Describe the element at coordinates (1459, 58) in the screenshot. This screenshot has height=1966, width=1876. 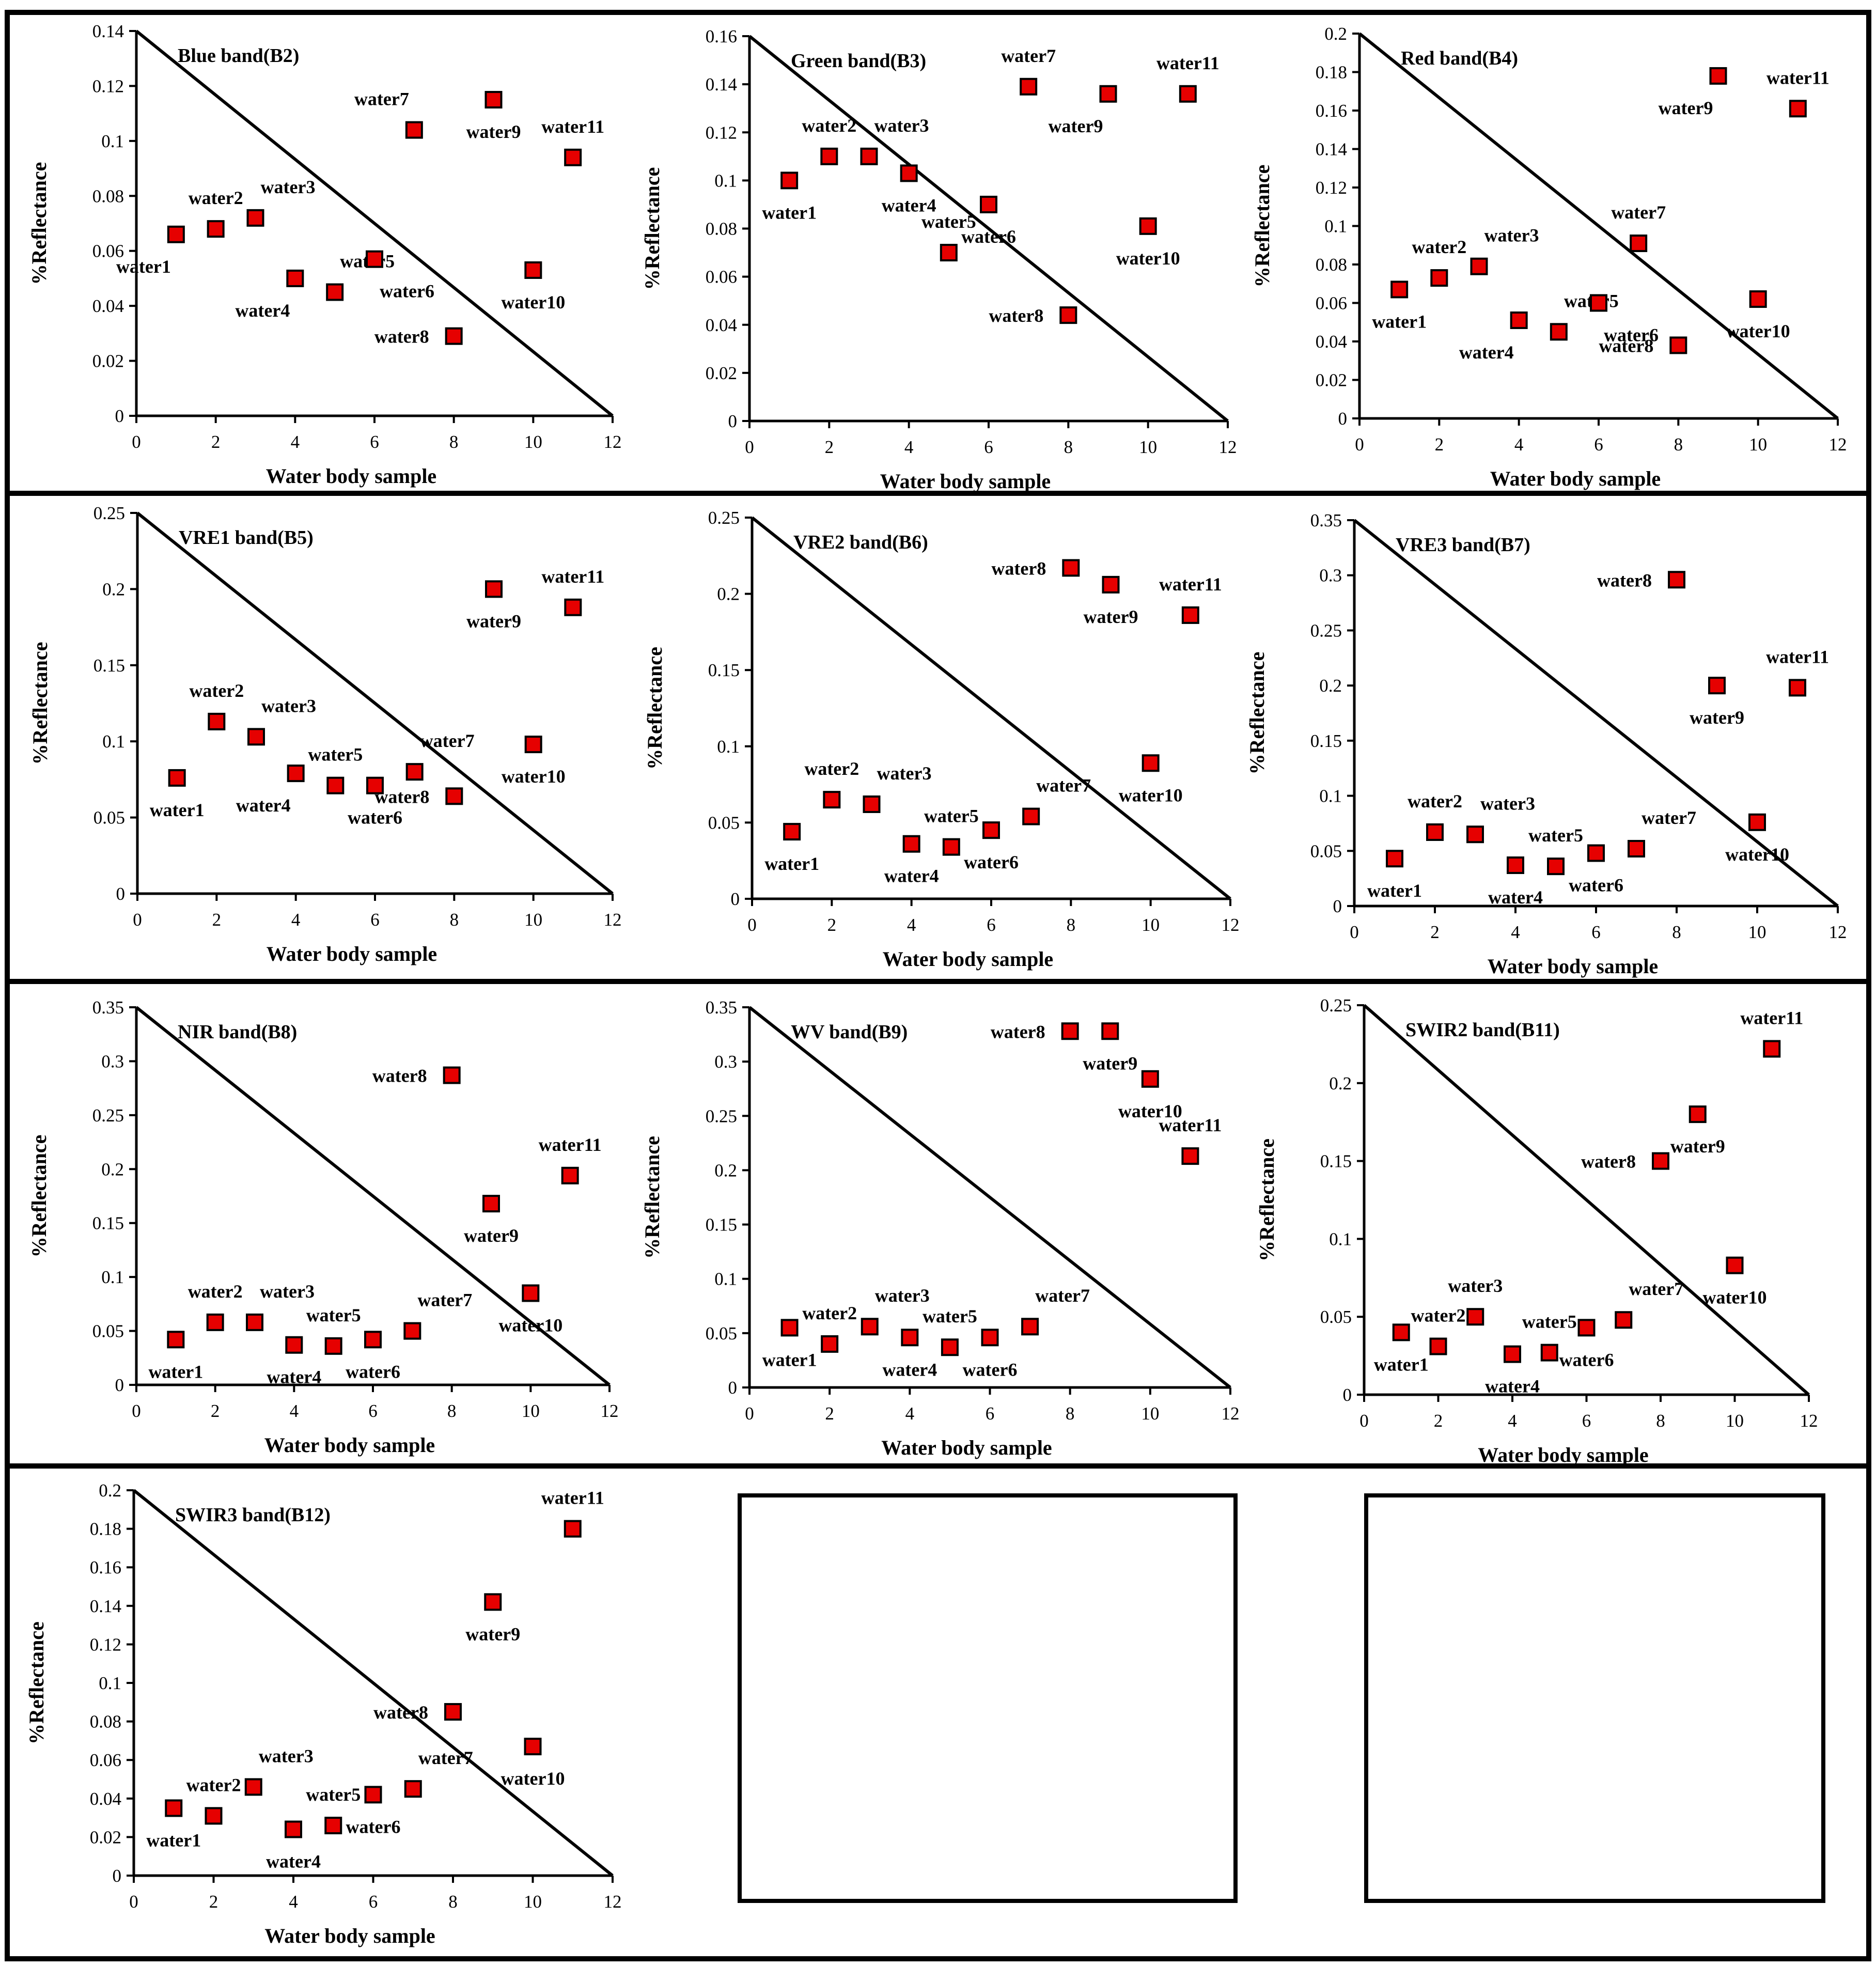
I see `panel-title: Red band(B4)` at that location.